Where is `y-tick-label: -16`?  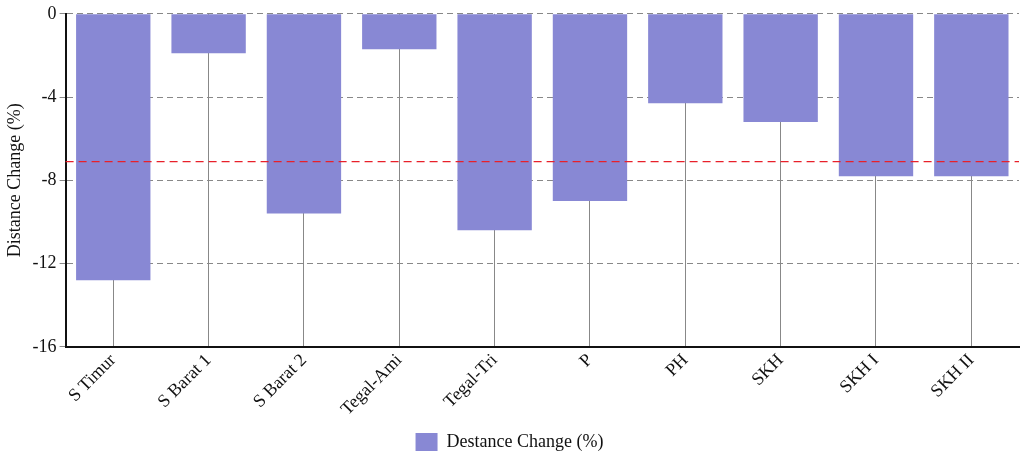
y-tick-label: -16 is located at coordinates (44, 345).